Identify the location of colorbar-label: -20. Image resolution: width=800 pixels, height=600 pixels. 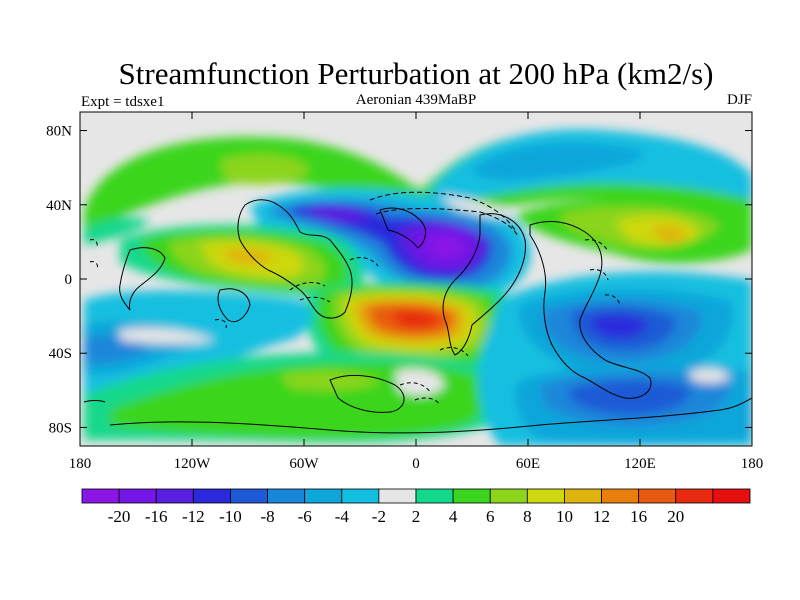
(119, 516).